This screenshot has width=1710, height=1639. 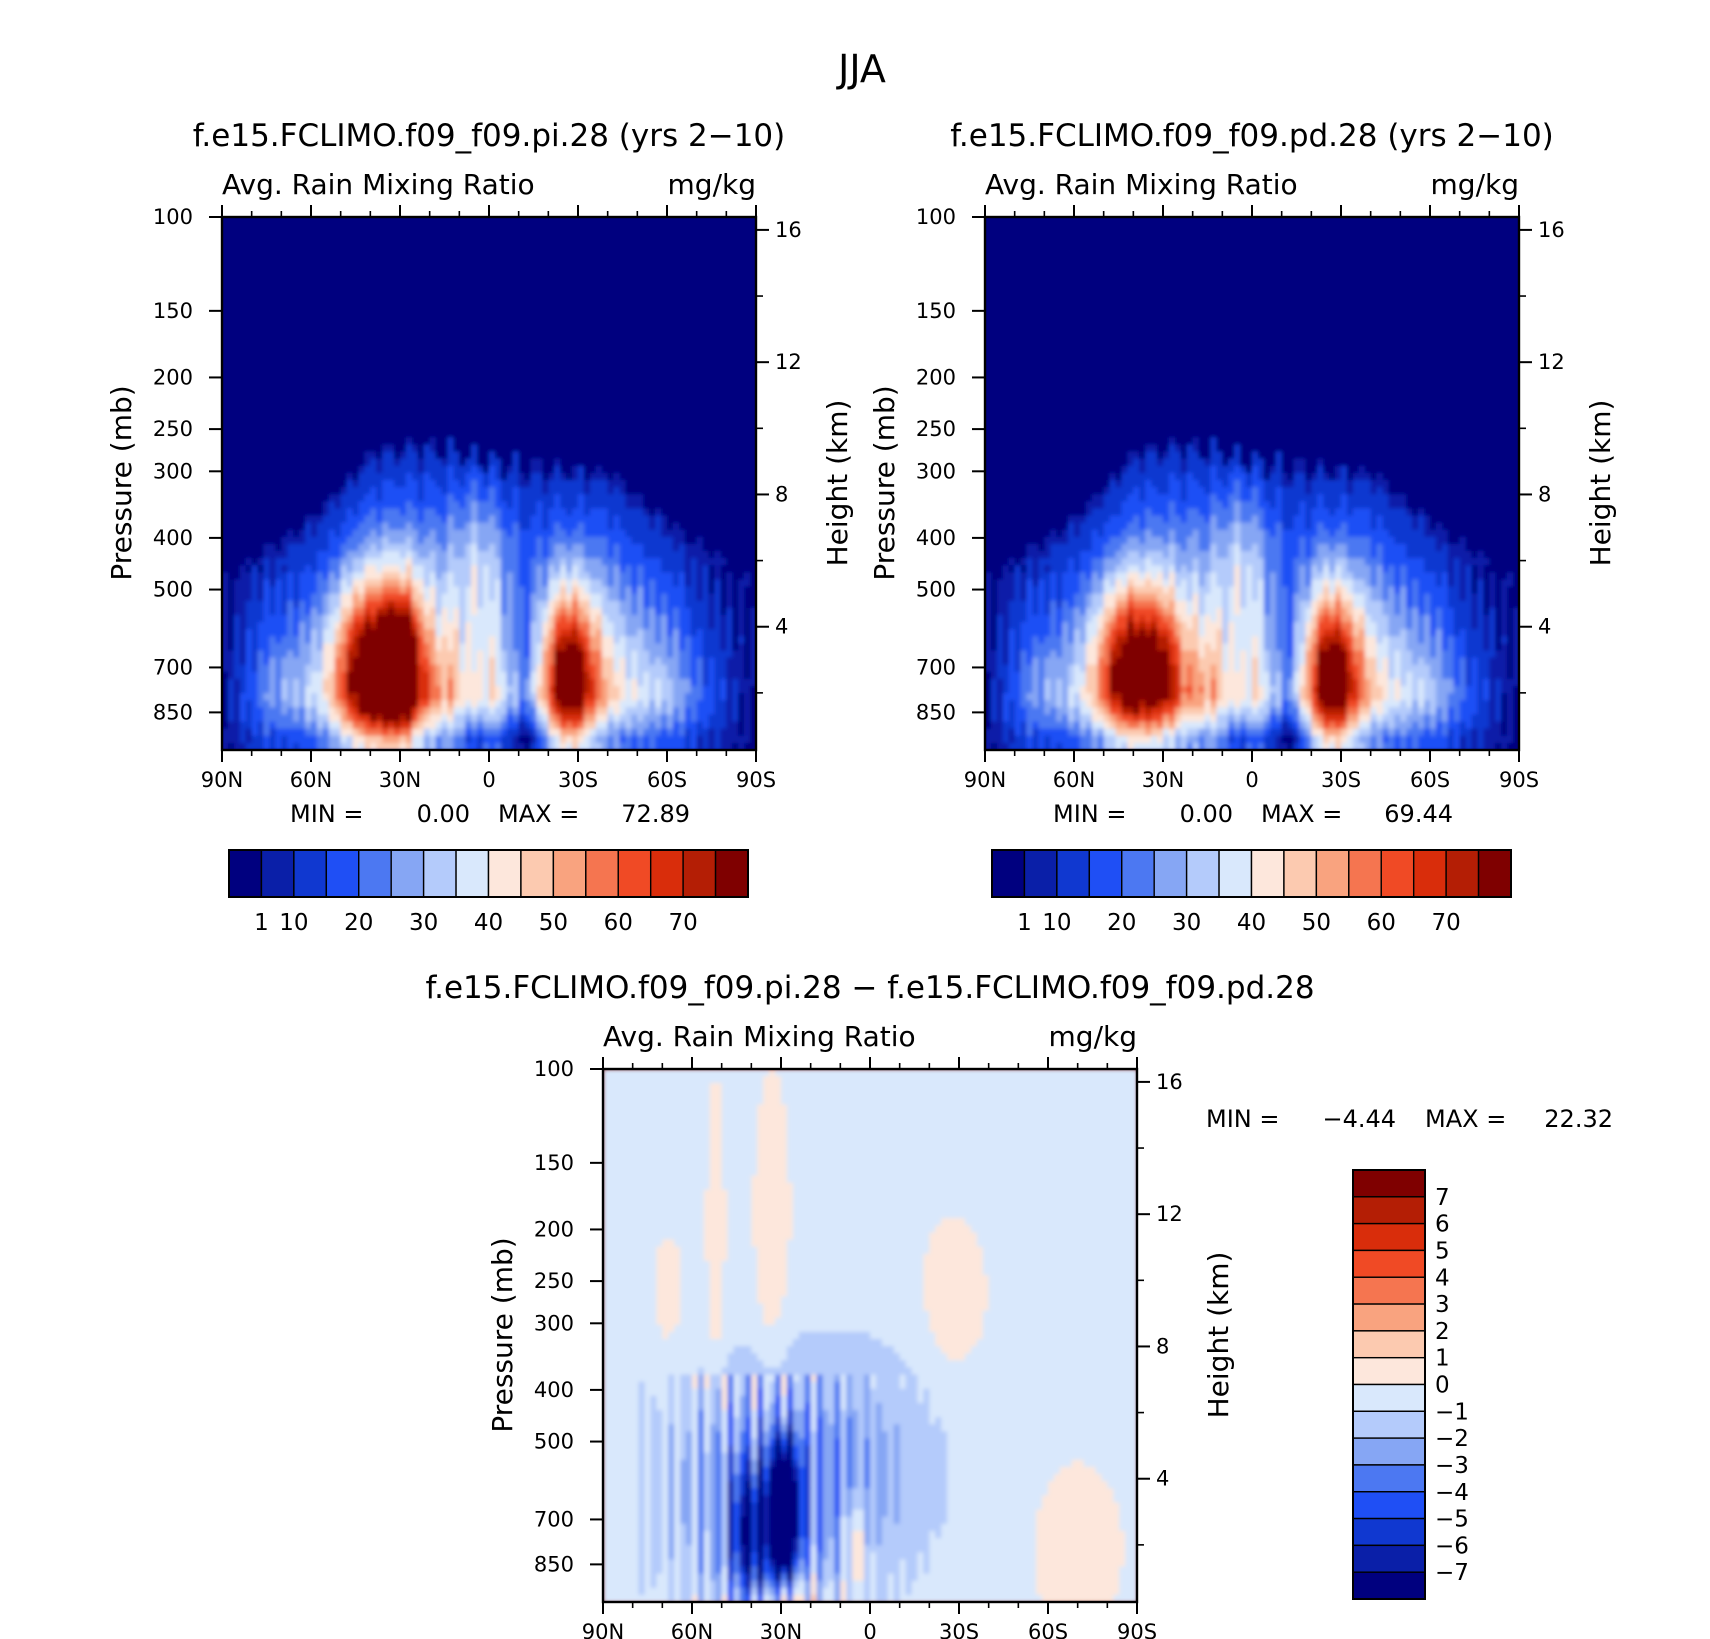 I want to click on panel-pi-title: f.e15.FCLIMO.f09_f09.pi.28 (yrs 2−10), so click(x=489, y=136).